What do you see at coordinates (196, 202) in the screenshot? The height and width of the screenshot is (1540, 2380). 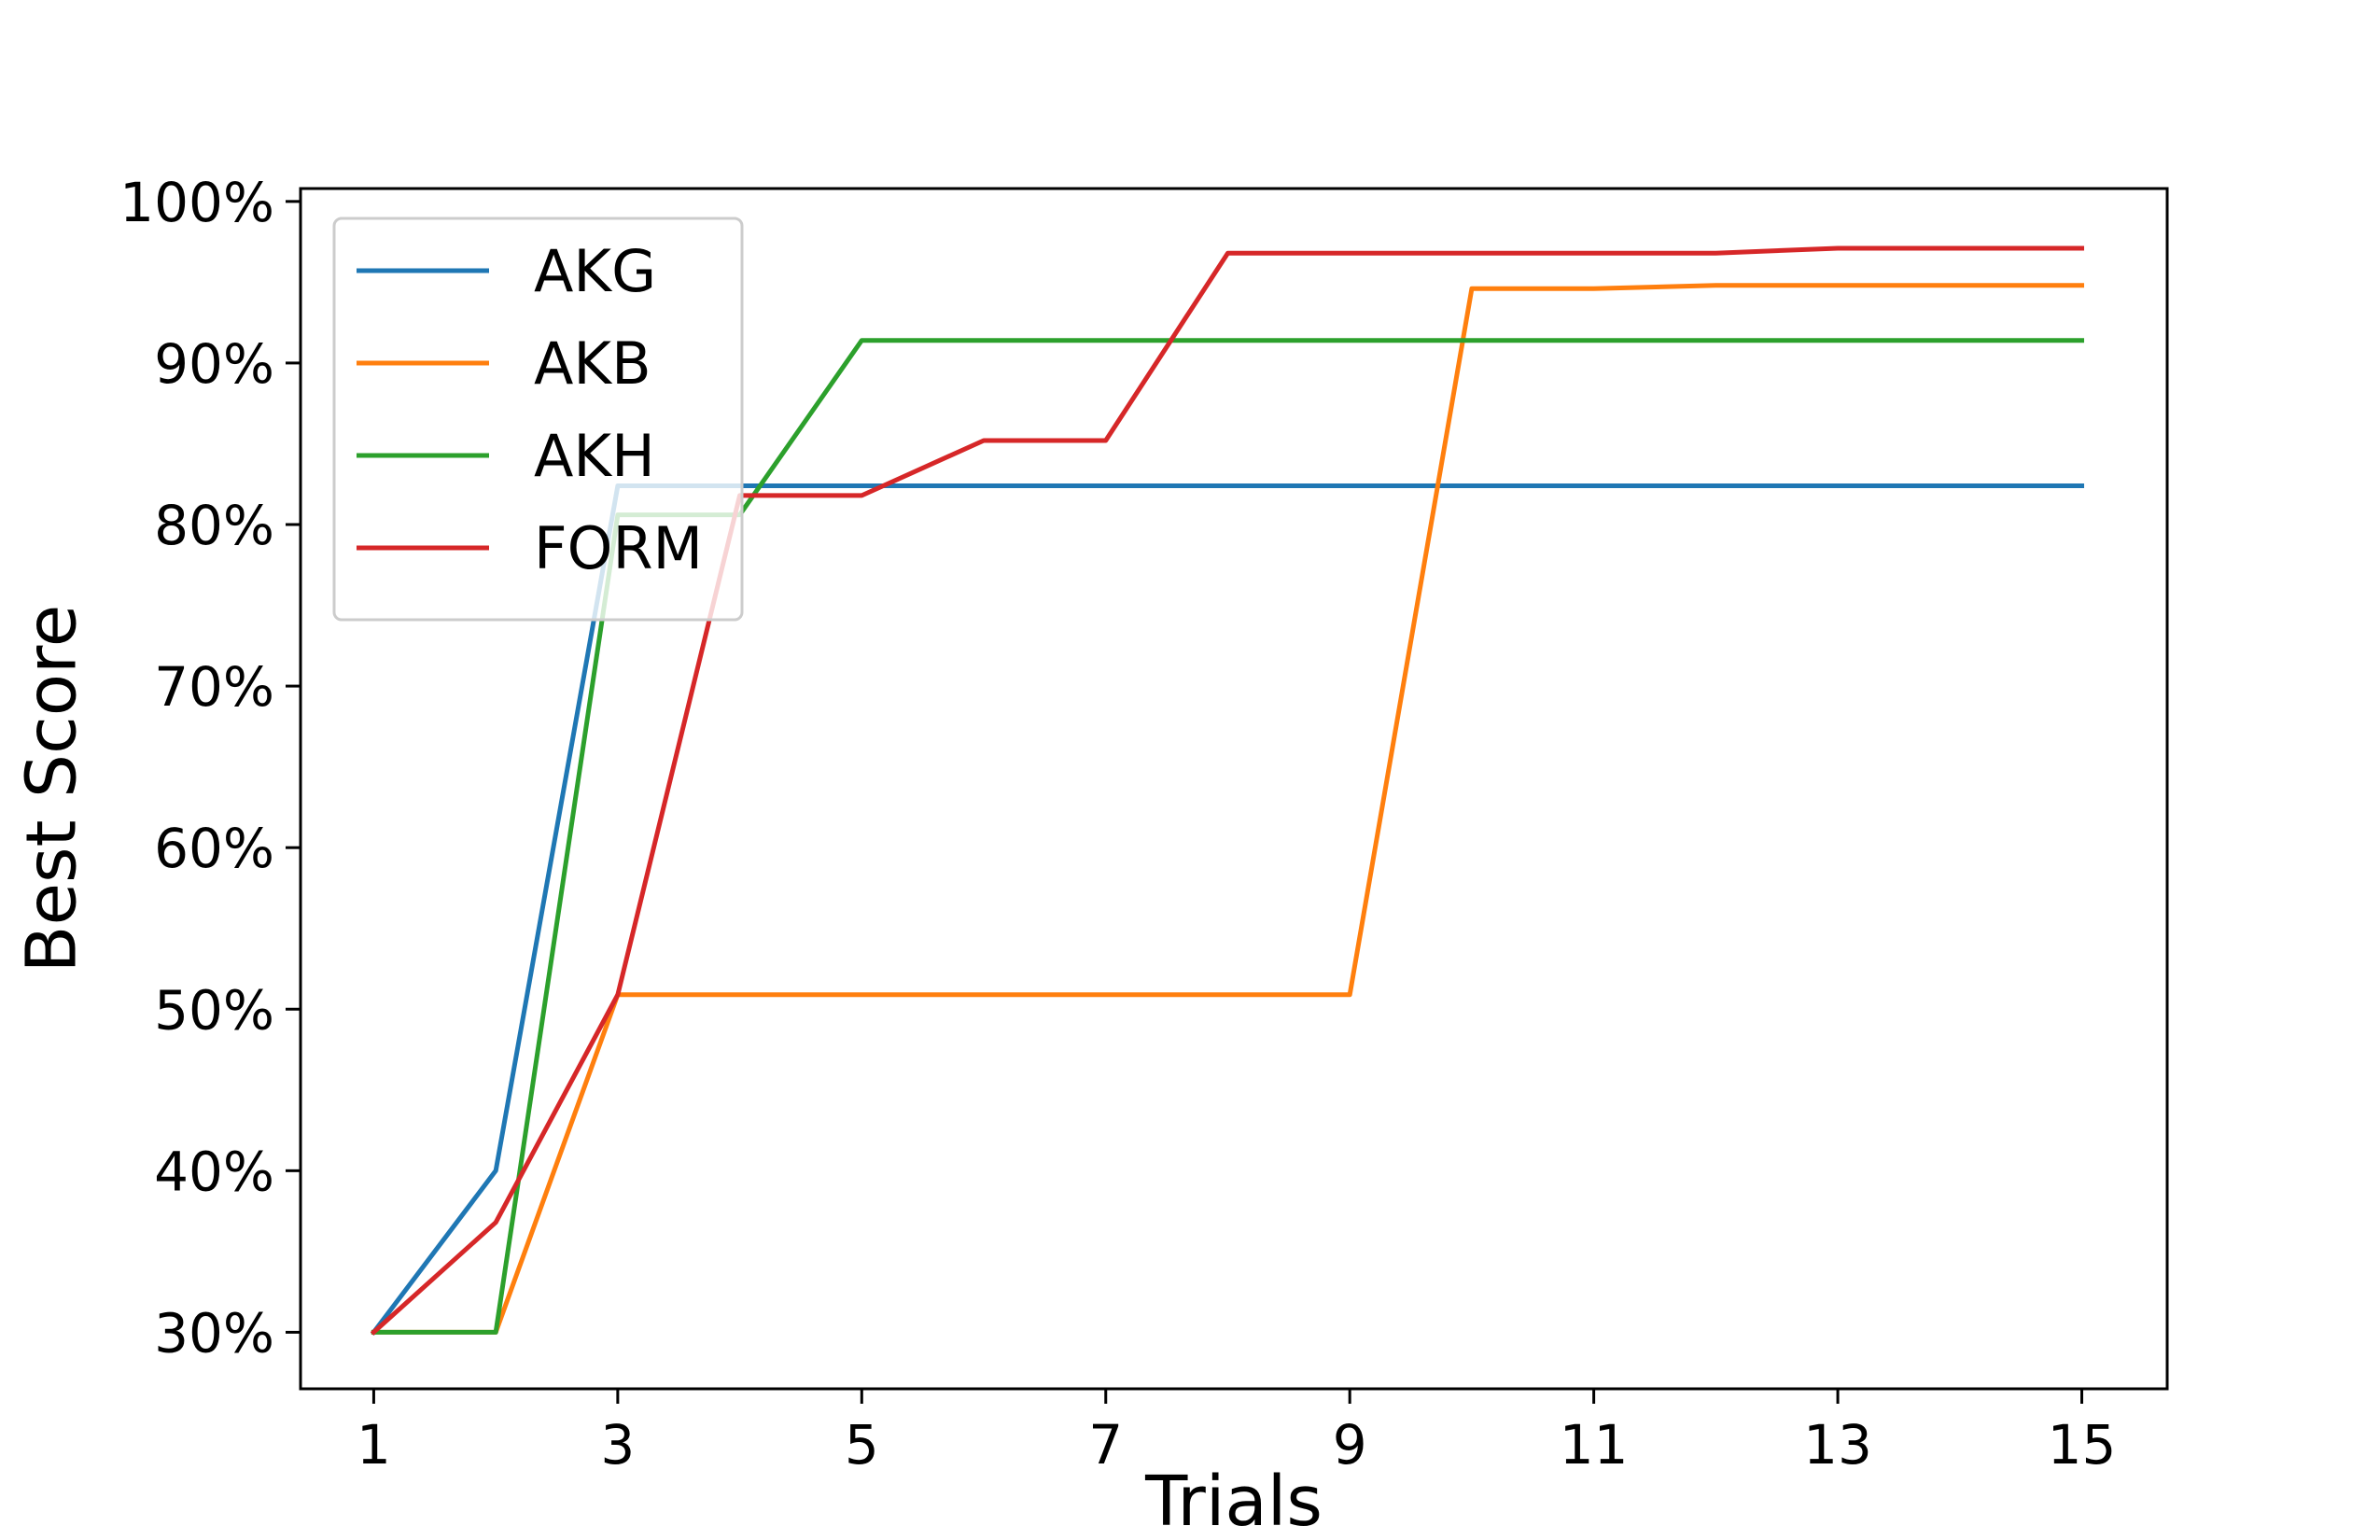 I see `y-tick-label: 100%` at bounding box center [196, 202].